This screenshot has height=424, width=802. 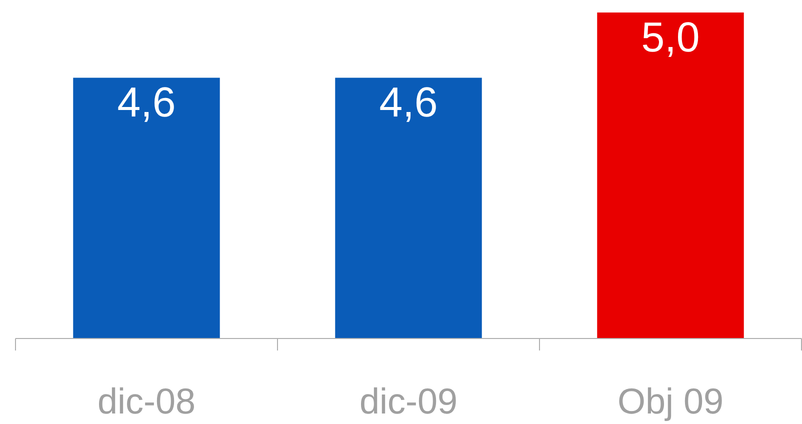 I want to click on data-label: 5,0, so click(x=670, y=37).